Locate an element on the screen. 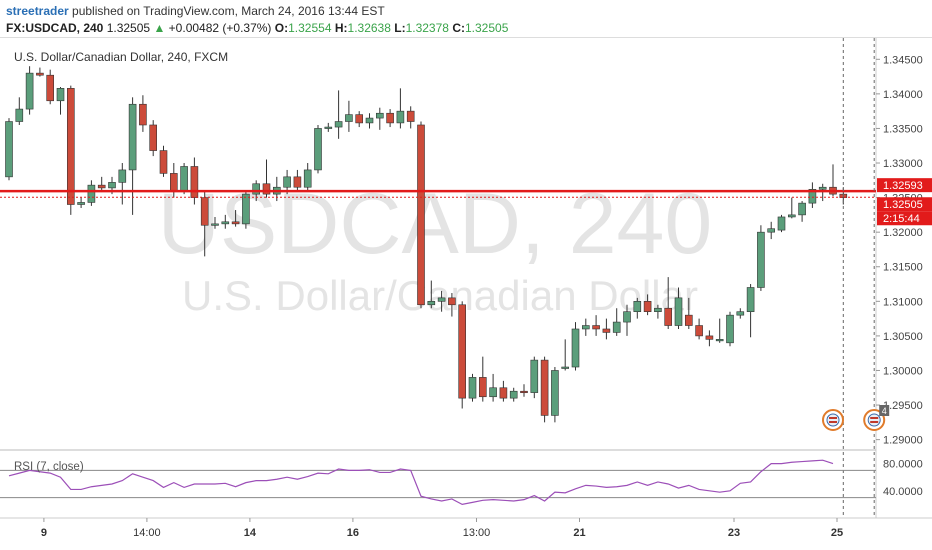 Image resolution: width=932 pixels, height=550 pixels. high-label: H: is located at coordinates (341, 28).